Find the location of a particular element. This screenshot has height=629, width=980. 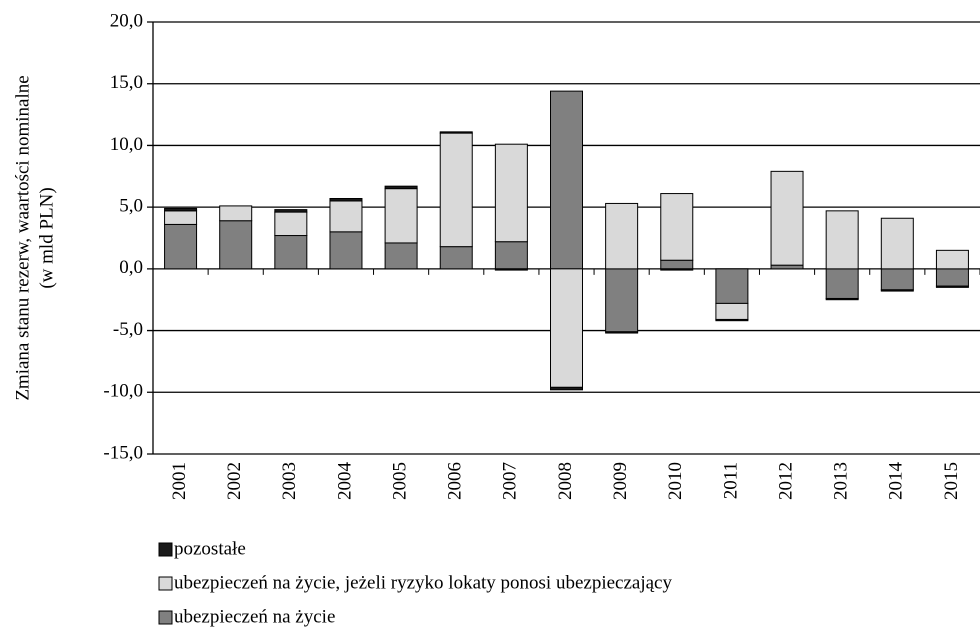

x-tick-label: 2006 is located at coordinates (455, 481).